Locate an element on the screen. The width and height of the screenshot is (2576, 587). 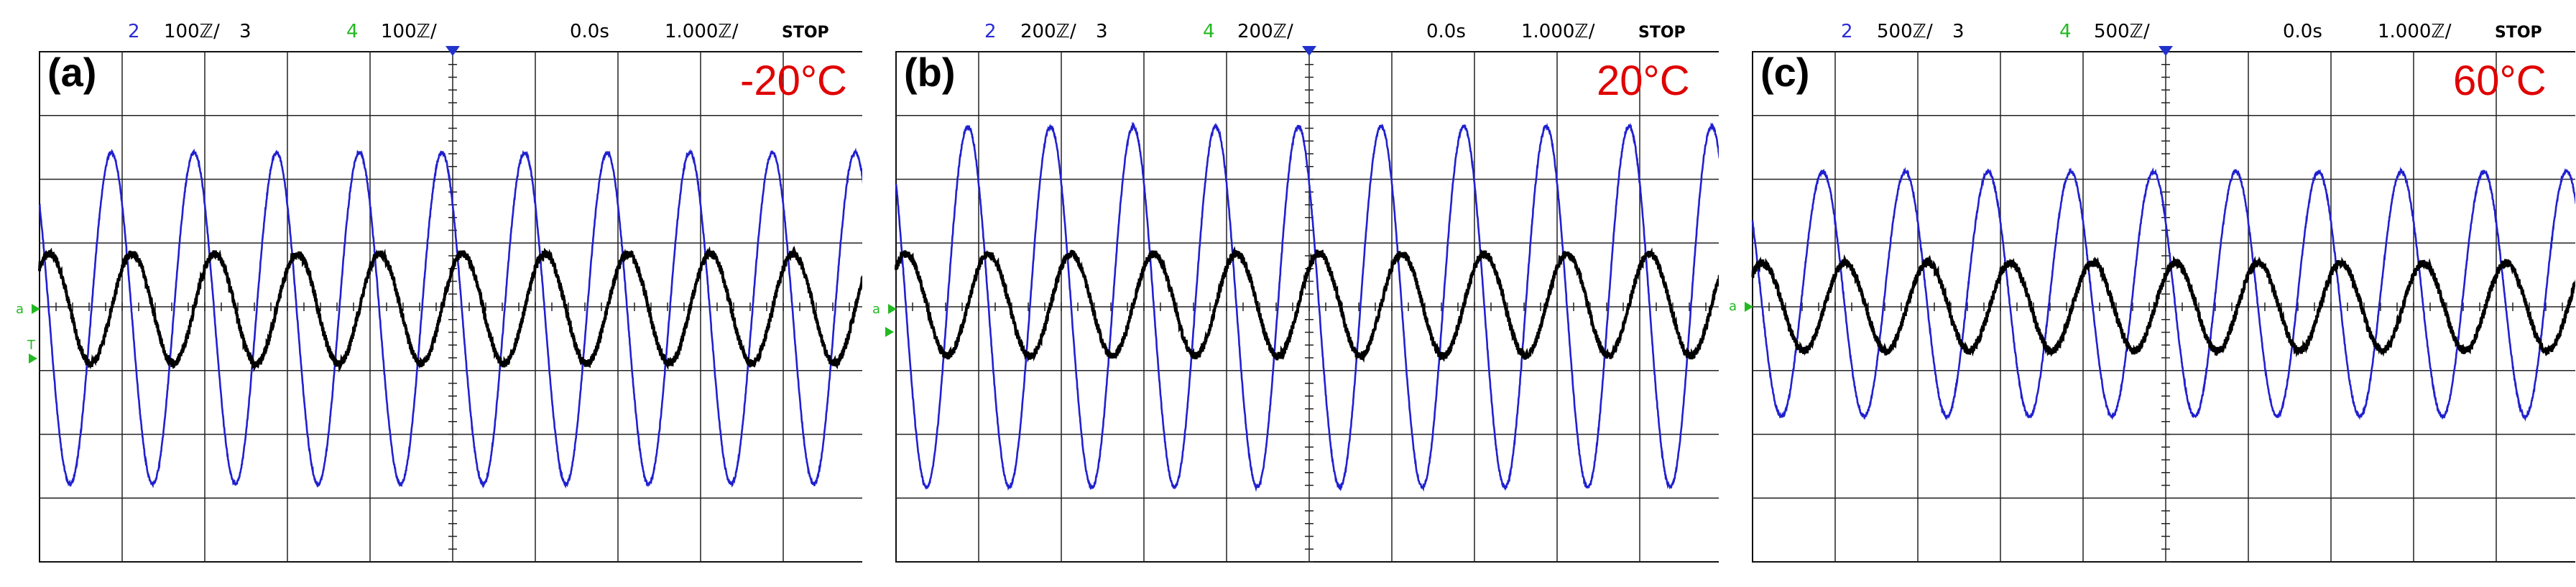
traces is located at coordinates (2163, 294).